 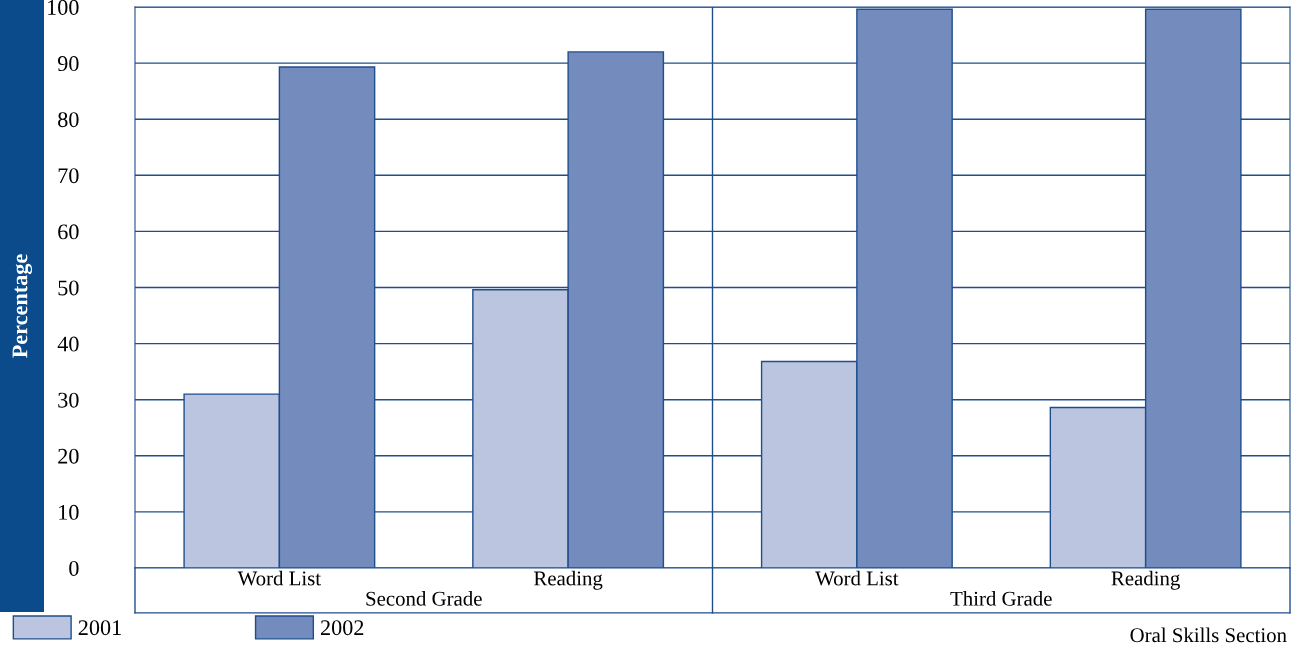 I want to click on y-axis-title: Percentage, so click(x=22, y=306).